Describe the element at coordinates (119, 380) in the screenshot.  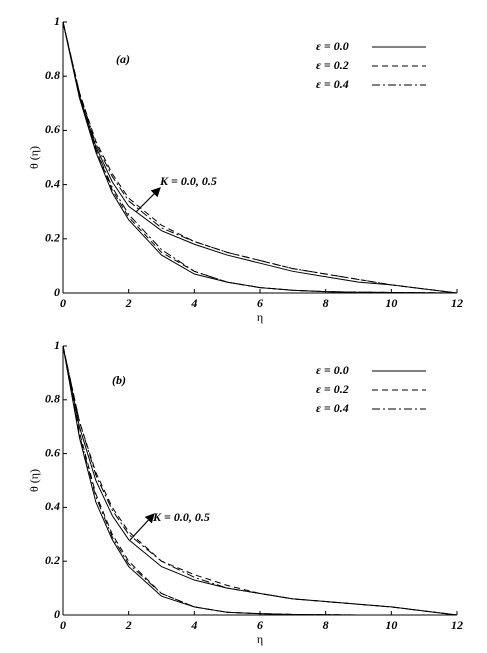
I see `panel-label: (b)` at that location.